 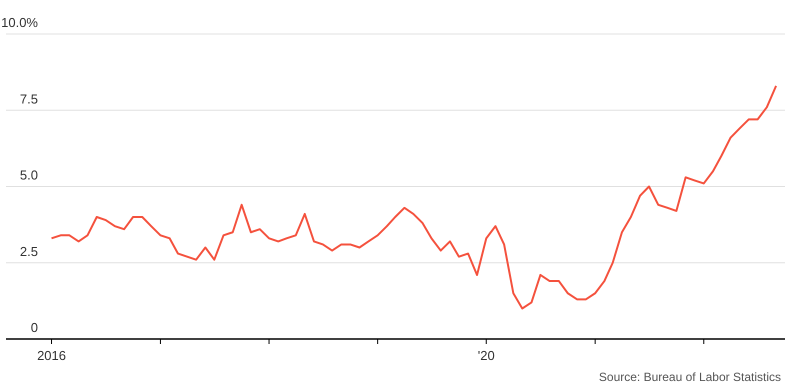 What do you see at coordinates (34, 327) in the screenshot?
I see `y-tick-label: 0` at bounding box center [34, 327].